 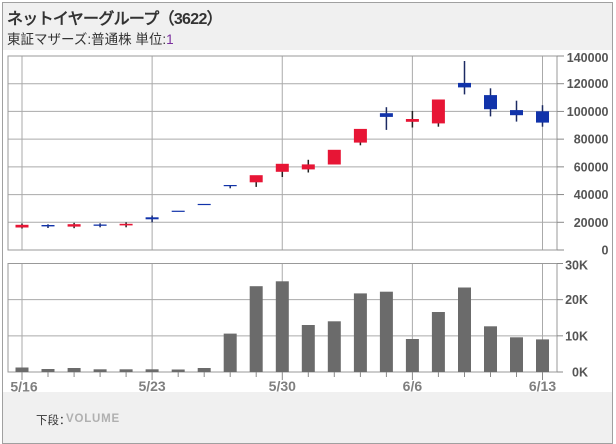 I want to click on svg-text: 100000, so click(x=588, y=112).